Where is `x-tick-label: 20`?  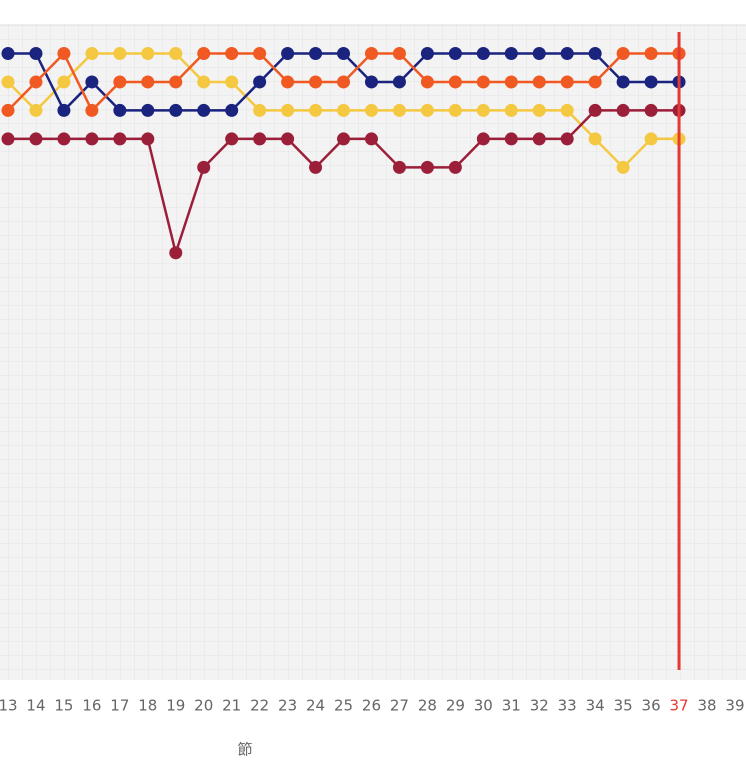 x-tick-label: 20 is located at coordinates (203, 706).